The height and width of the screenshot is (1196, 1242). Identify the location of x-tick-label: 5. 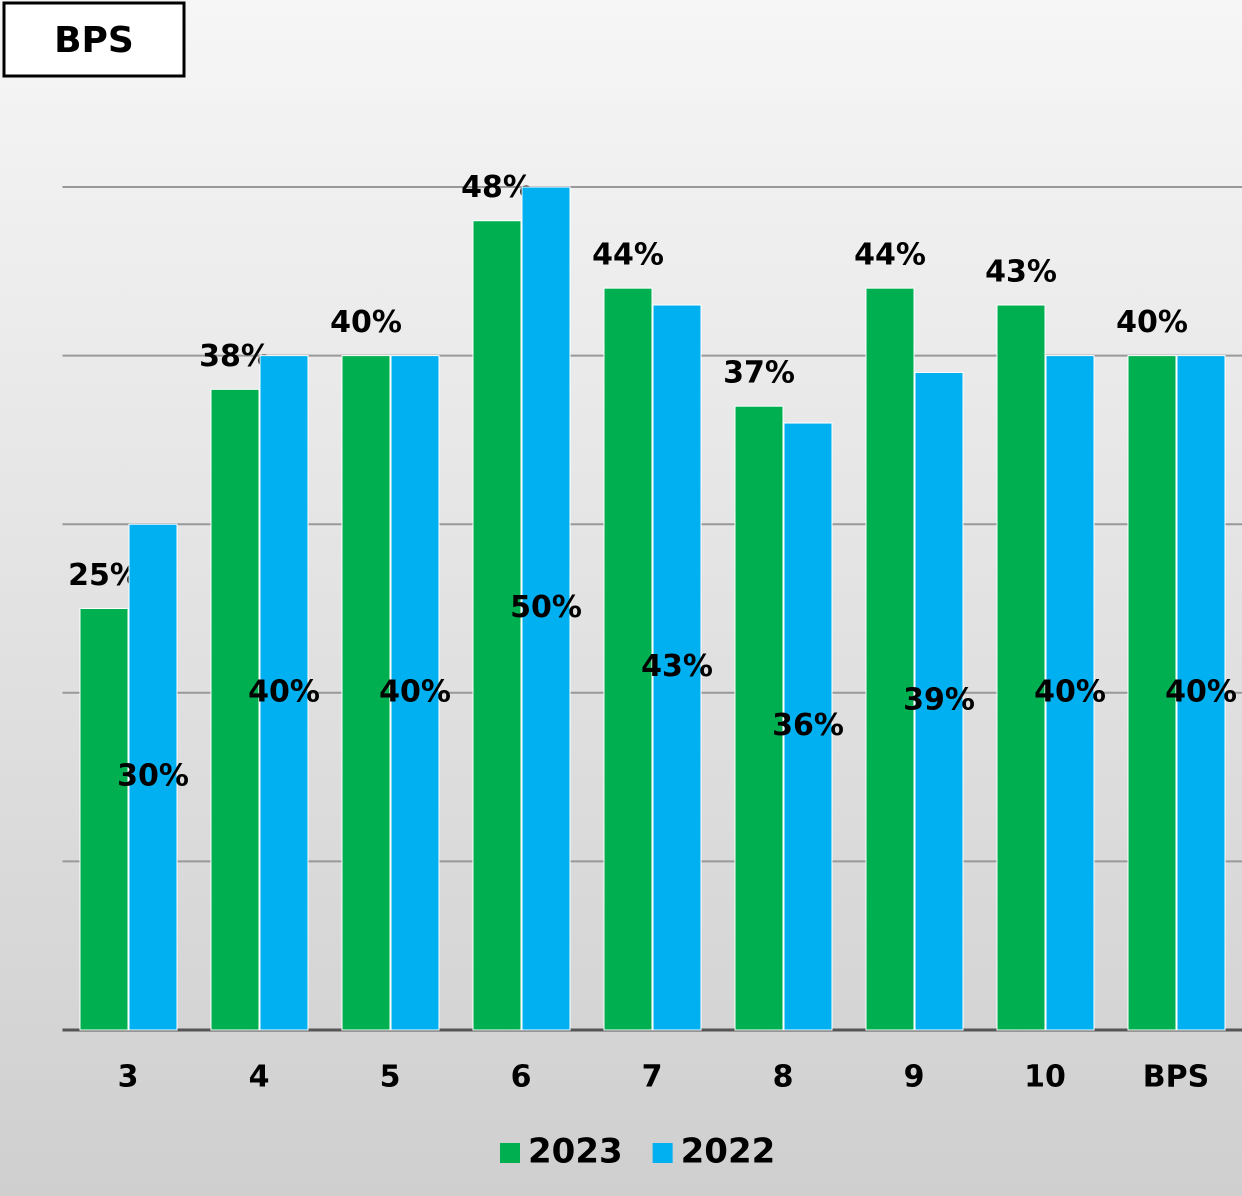
(390, 1077).